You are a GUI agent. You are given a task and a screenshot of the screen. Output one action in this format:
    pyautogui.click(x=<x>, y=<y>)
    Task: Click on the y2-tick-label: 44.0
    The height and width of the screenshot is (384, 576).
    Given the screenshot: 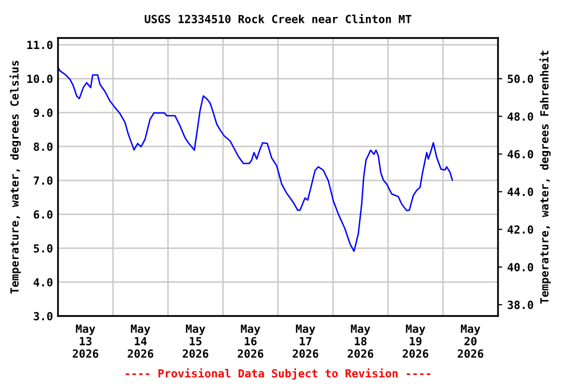 What is the action you would take?
    pyautogui.click(x=521, y=192)
    